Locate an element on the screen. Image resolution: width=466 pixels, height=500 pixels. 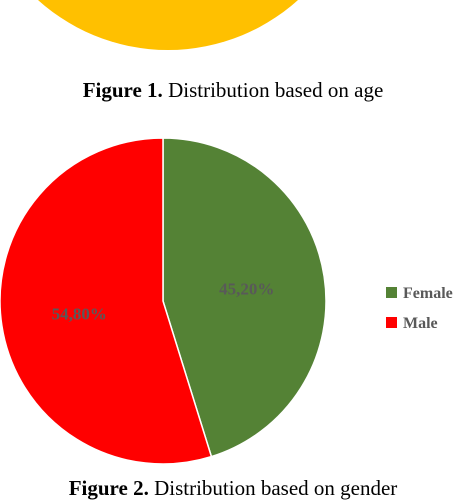
legend-label: Male is located at coordinates (420, 323).